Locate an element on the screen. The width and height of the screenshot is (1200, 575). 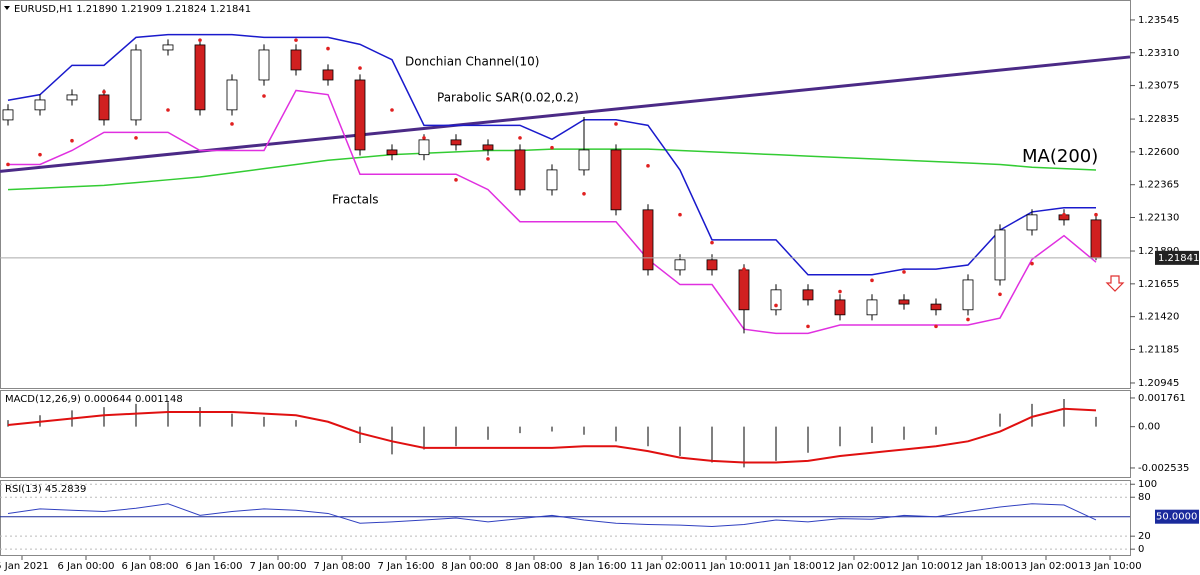
x-tick-label: 8 Jan 08:00 is located at coordinates (534, 566).